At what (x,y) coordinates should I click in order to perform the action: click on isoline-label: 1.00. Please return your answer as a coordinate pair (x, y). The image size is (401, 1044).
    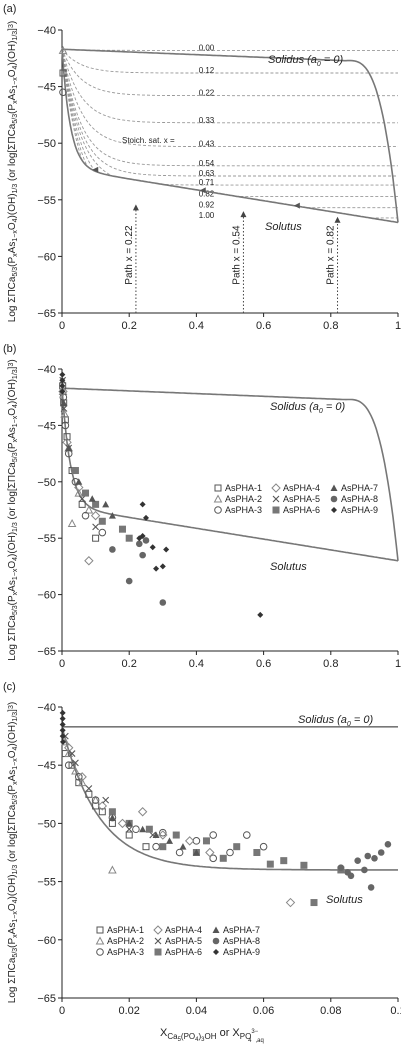
    Looking at the image, I should click on (207, 215).